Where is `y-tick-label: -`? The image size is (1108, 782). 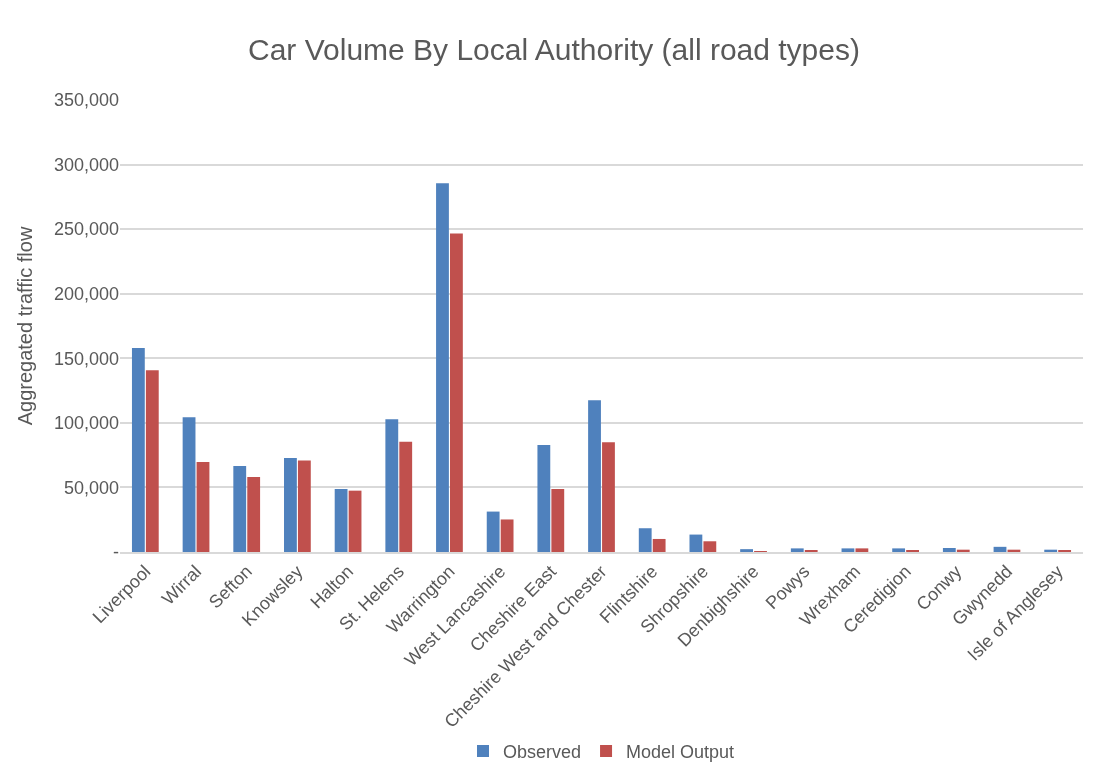
y-tick-label: - is located at coordinates (116, 552).